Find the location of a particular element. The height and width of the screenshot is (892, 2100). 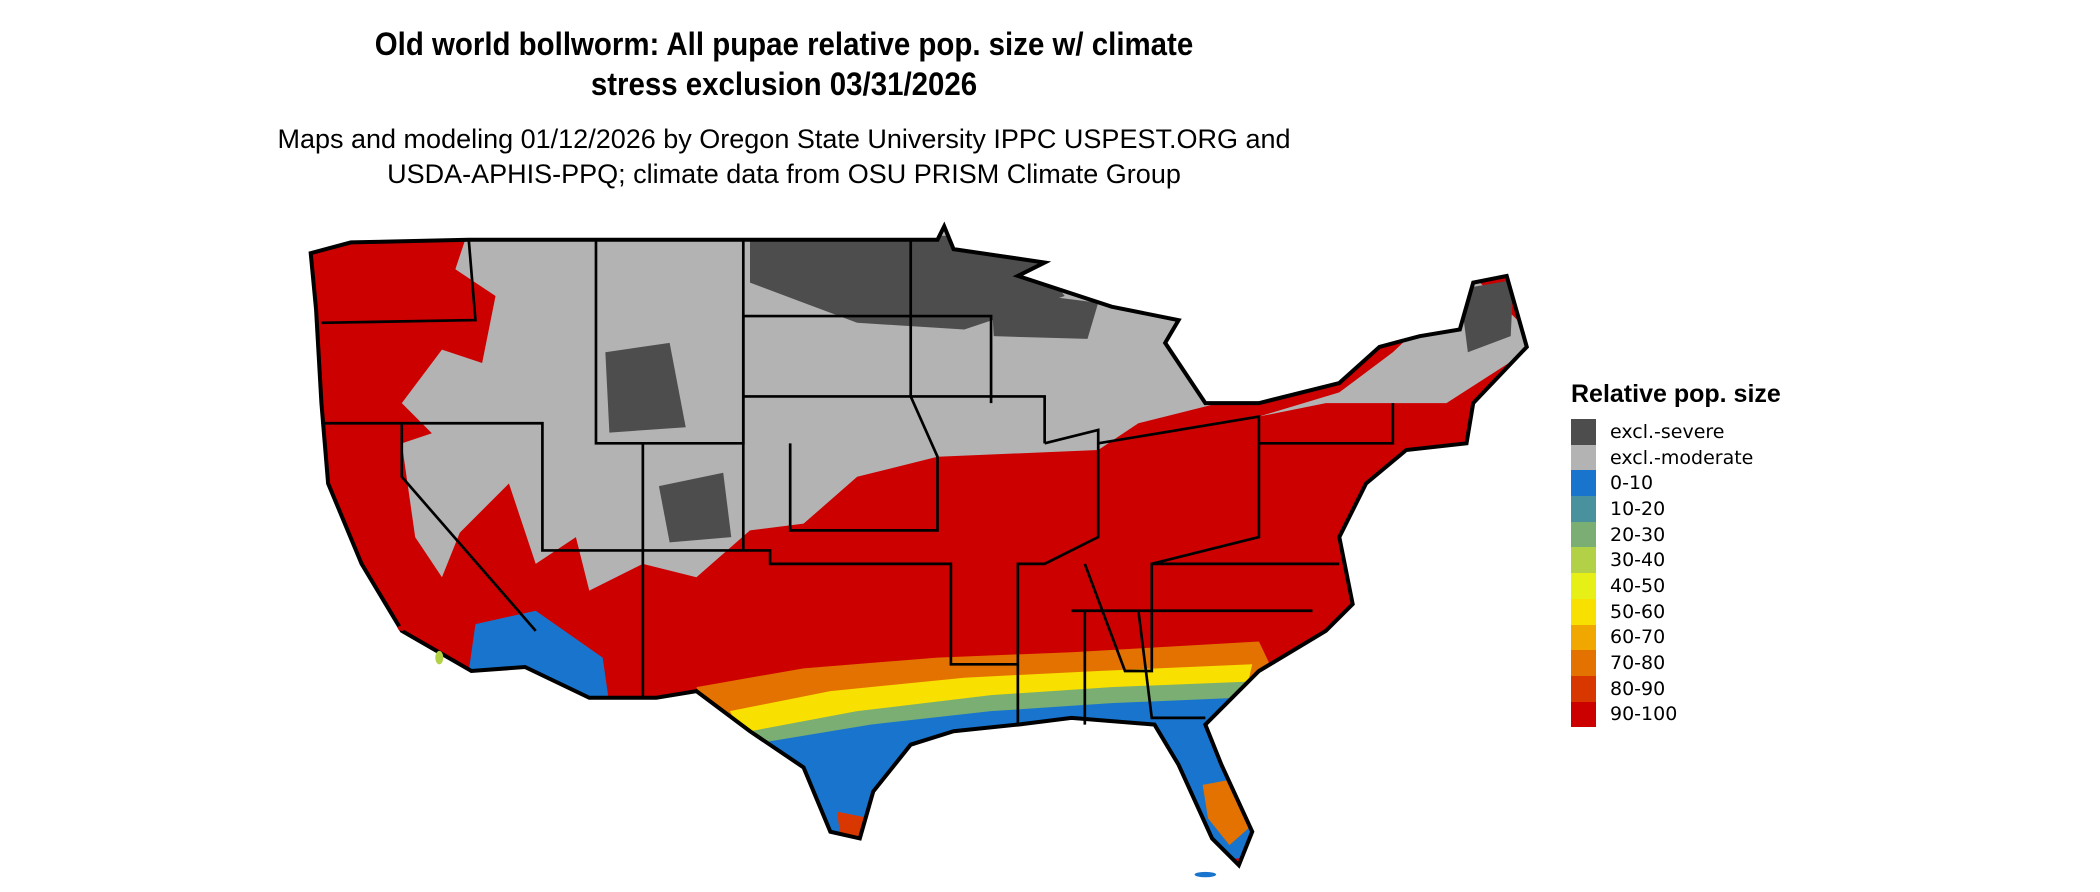

legend-title: Relative pop. size is located at coordinates (1676, 394).